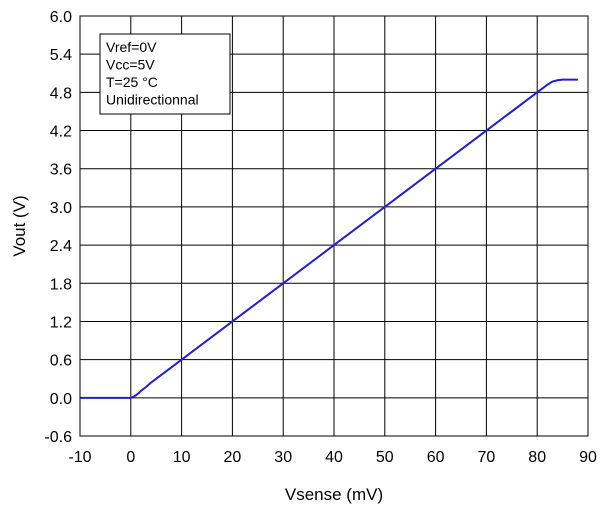  I want to click on annotation-box: Vref=0V Vcc=5VT=25 °C Unidirectionnal, so click(165, 74).